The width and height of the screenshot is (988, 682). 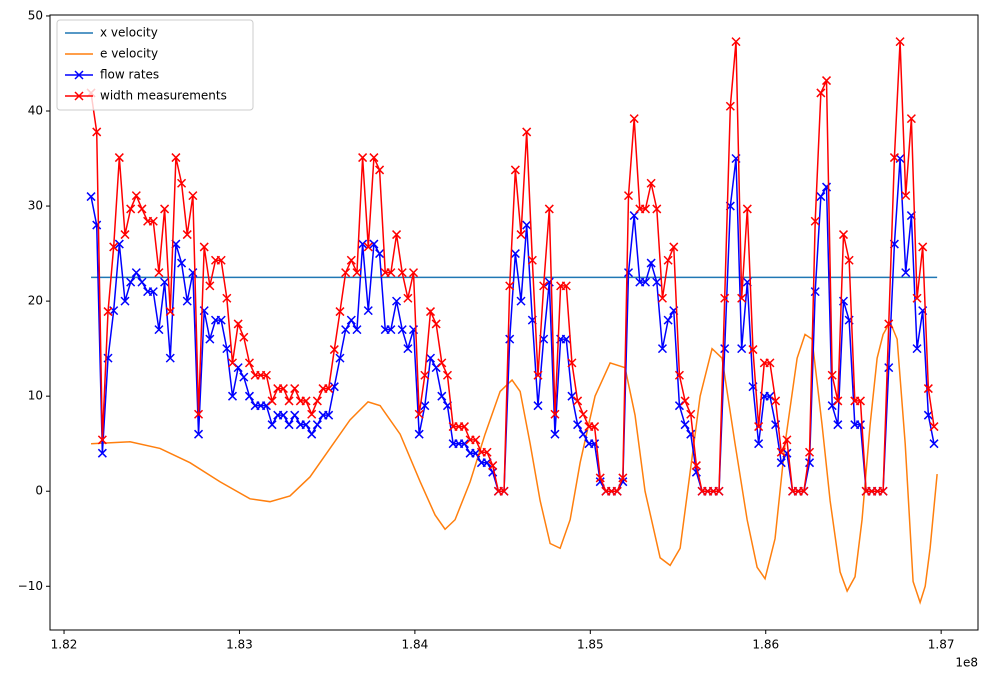 What do you see at coordinates (129, 75) in the screenshot?
I see `legend-label: flow rates` at bounding box center [129, 75].